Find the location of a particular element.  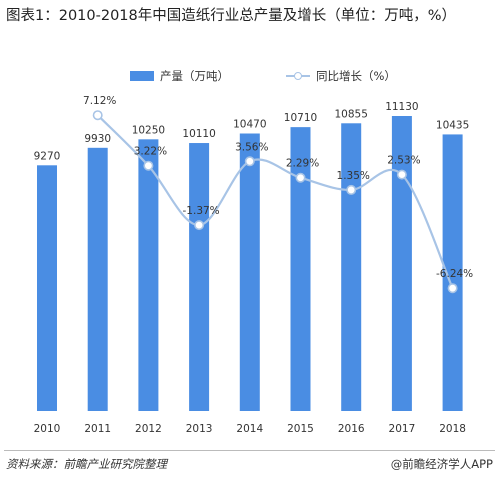

bar-2018 is located at coordinates (452, 272).